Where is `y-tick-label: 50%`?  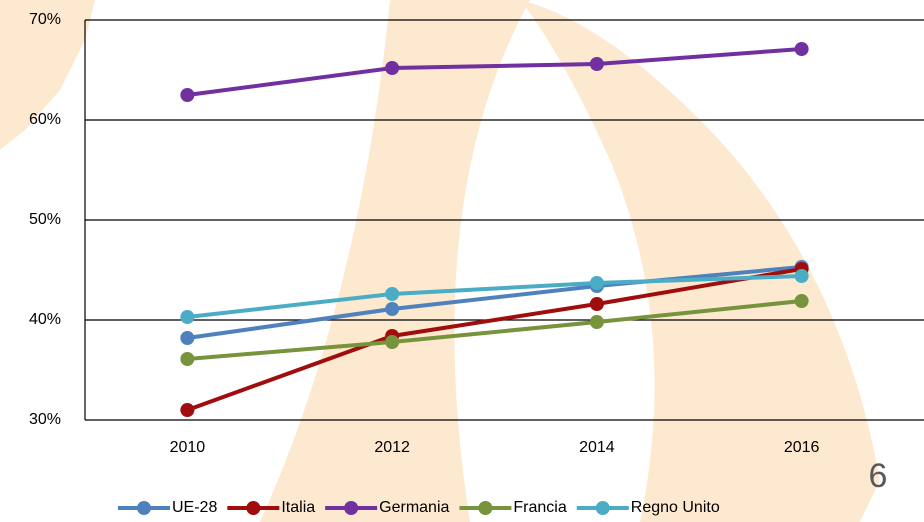 y-tick-label: 50% is located at coordinates (45, 219).